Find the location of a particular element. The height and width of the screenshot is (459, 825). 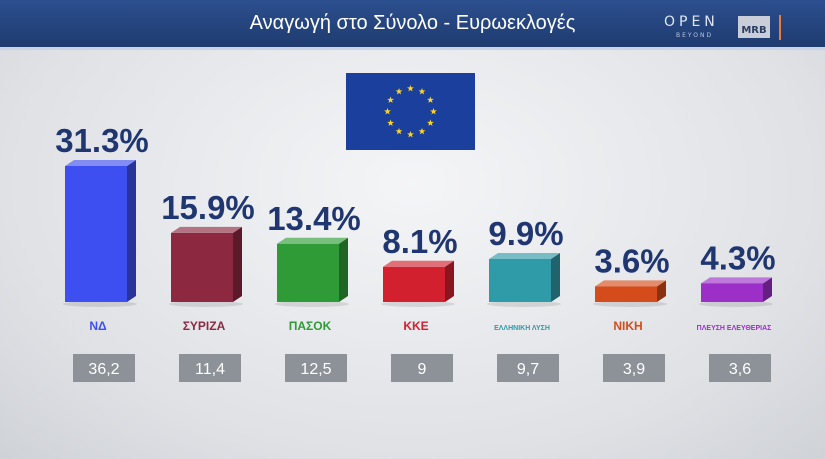

data-label: 31.3% is located at coordinates (102, 140).